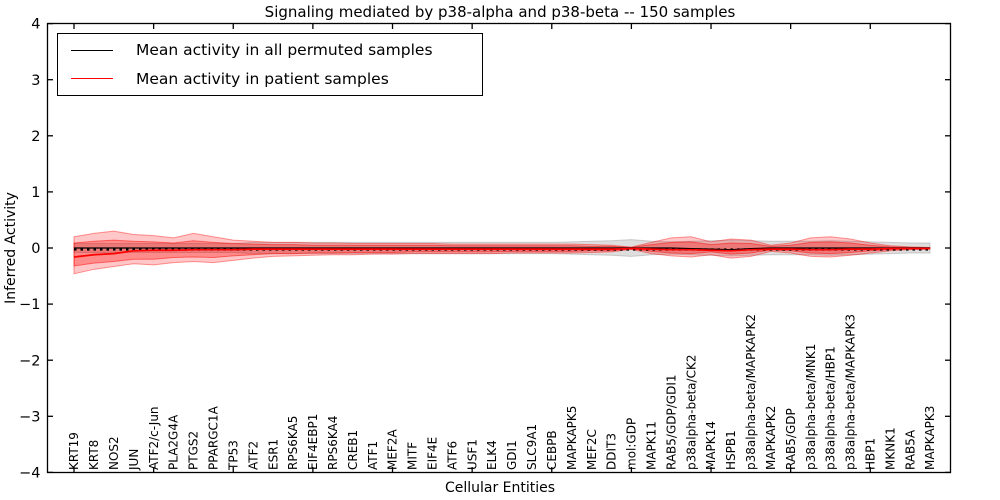  Describe the element at coordinates (253, 455) in the screenshot. I see `x-category-label: ATF2` at that location.